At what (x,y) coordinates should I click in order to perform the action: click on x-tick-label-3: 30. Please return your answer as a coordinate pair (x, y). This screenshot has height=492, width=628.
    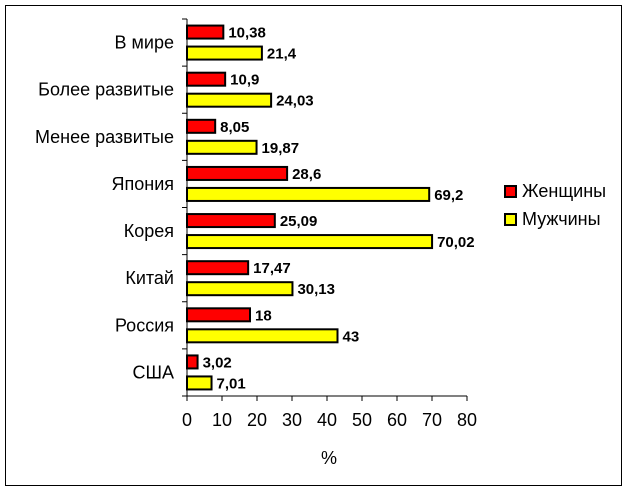
    Looking at the image, I should click on (292, 420).